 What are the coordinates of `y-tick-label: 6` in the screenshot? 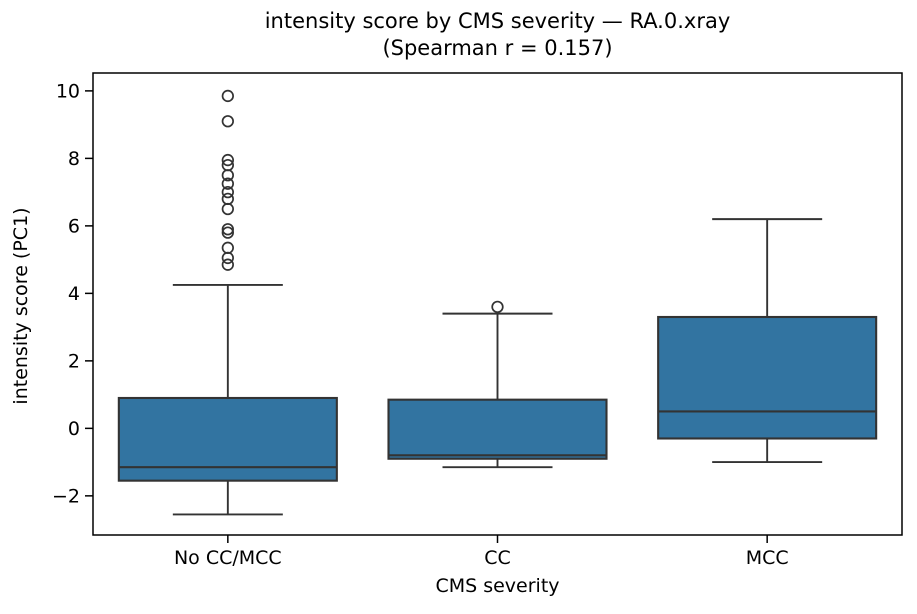 It's located at (74, 226).